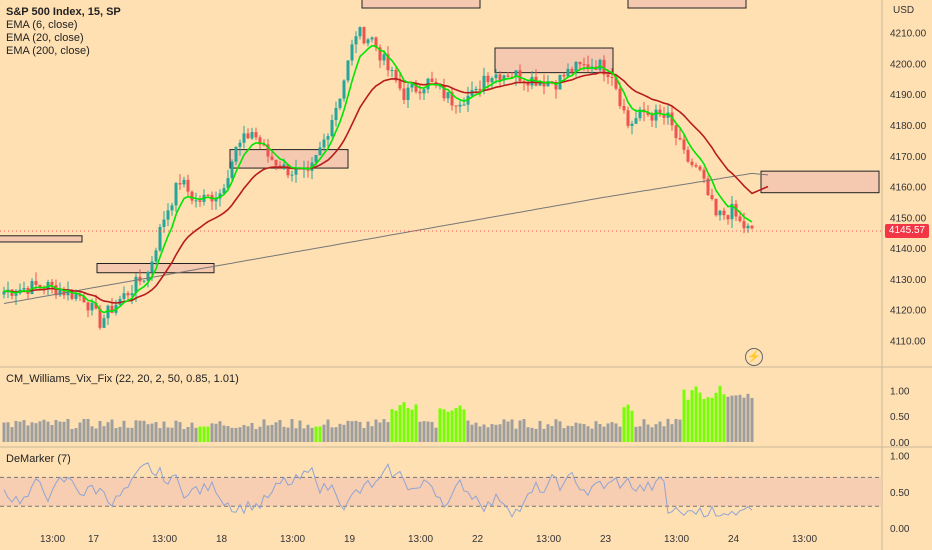  Describe the element at coordinates (754, 357) in the screenshot. I see `lightning-icon: ⚡` at that location.